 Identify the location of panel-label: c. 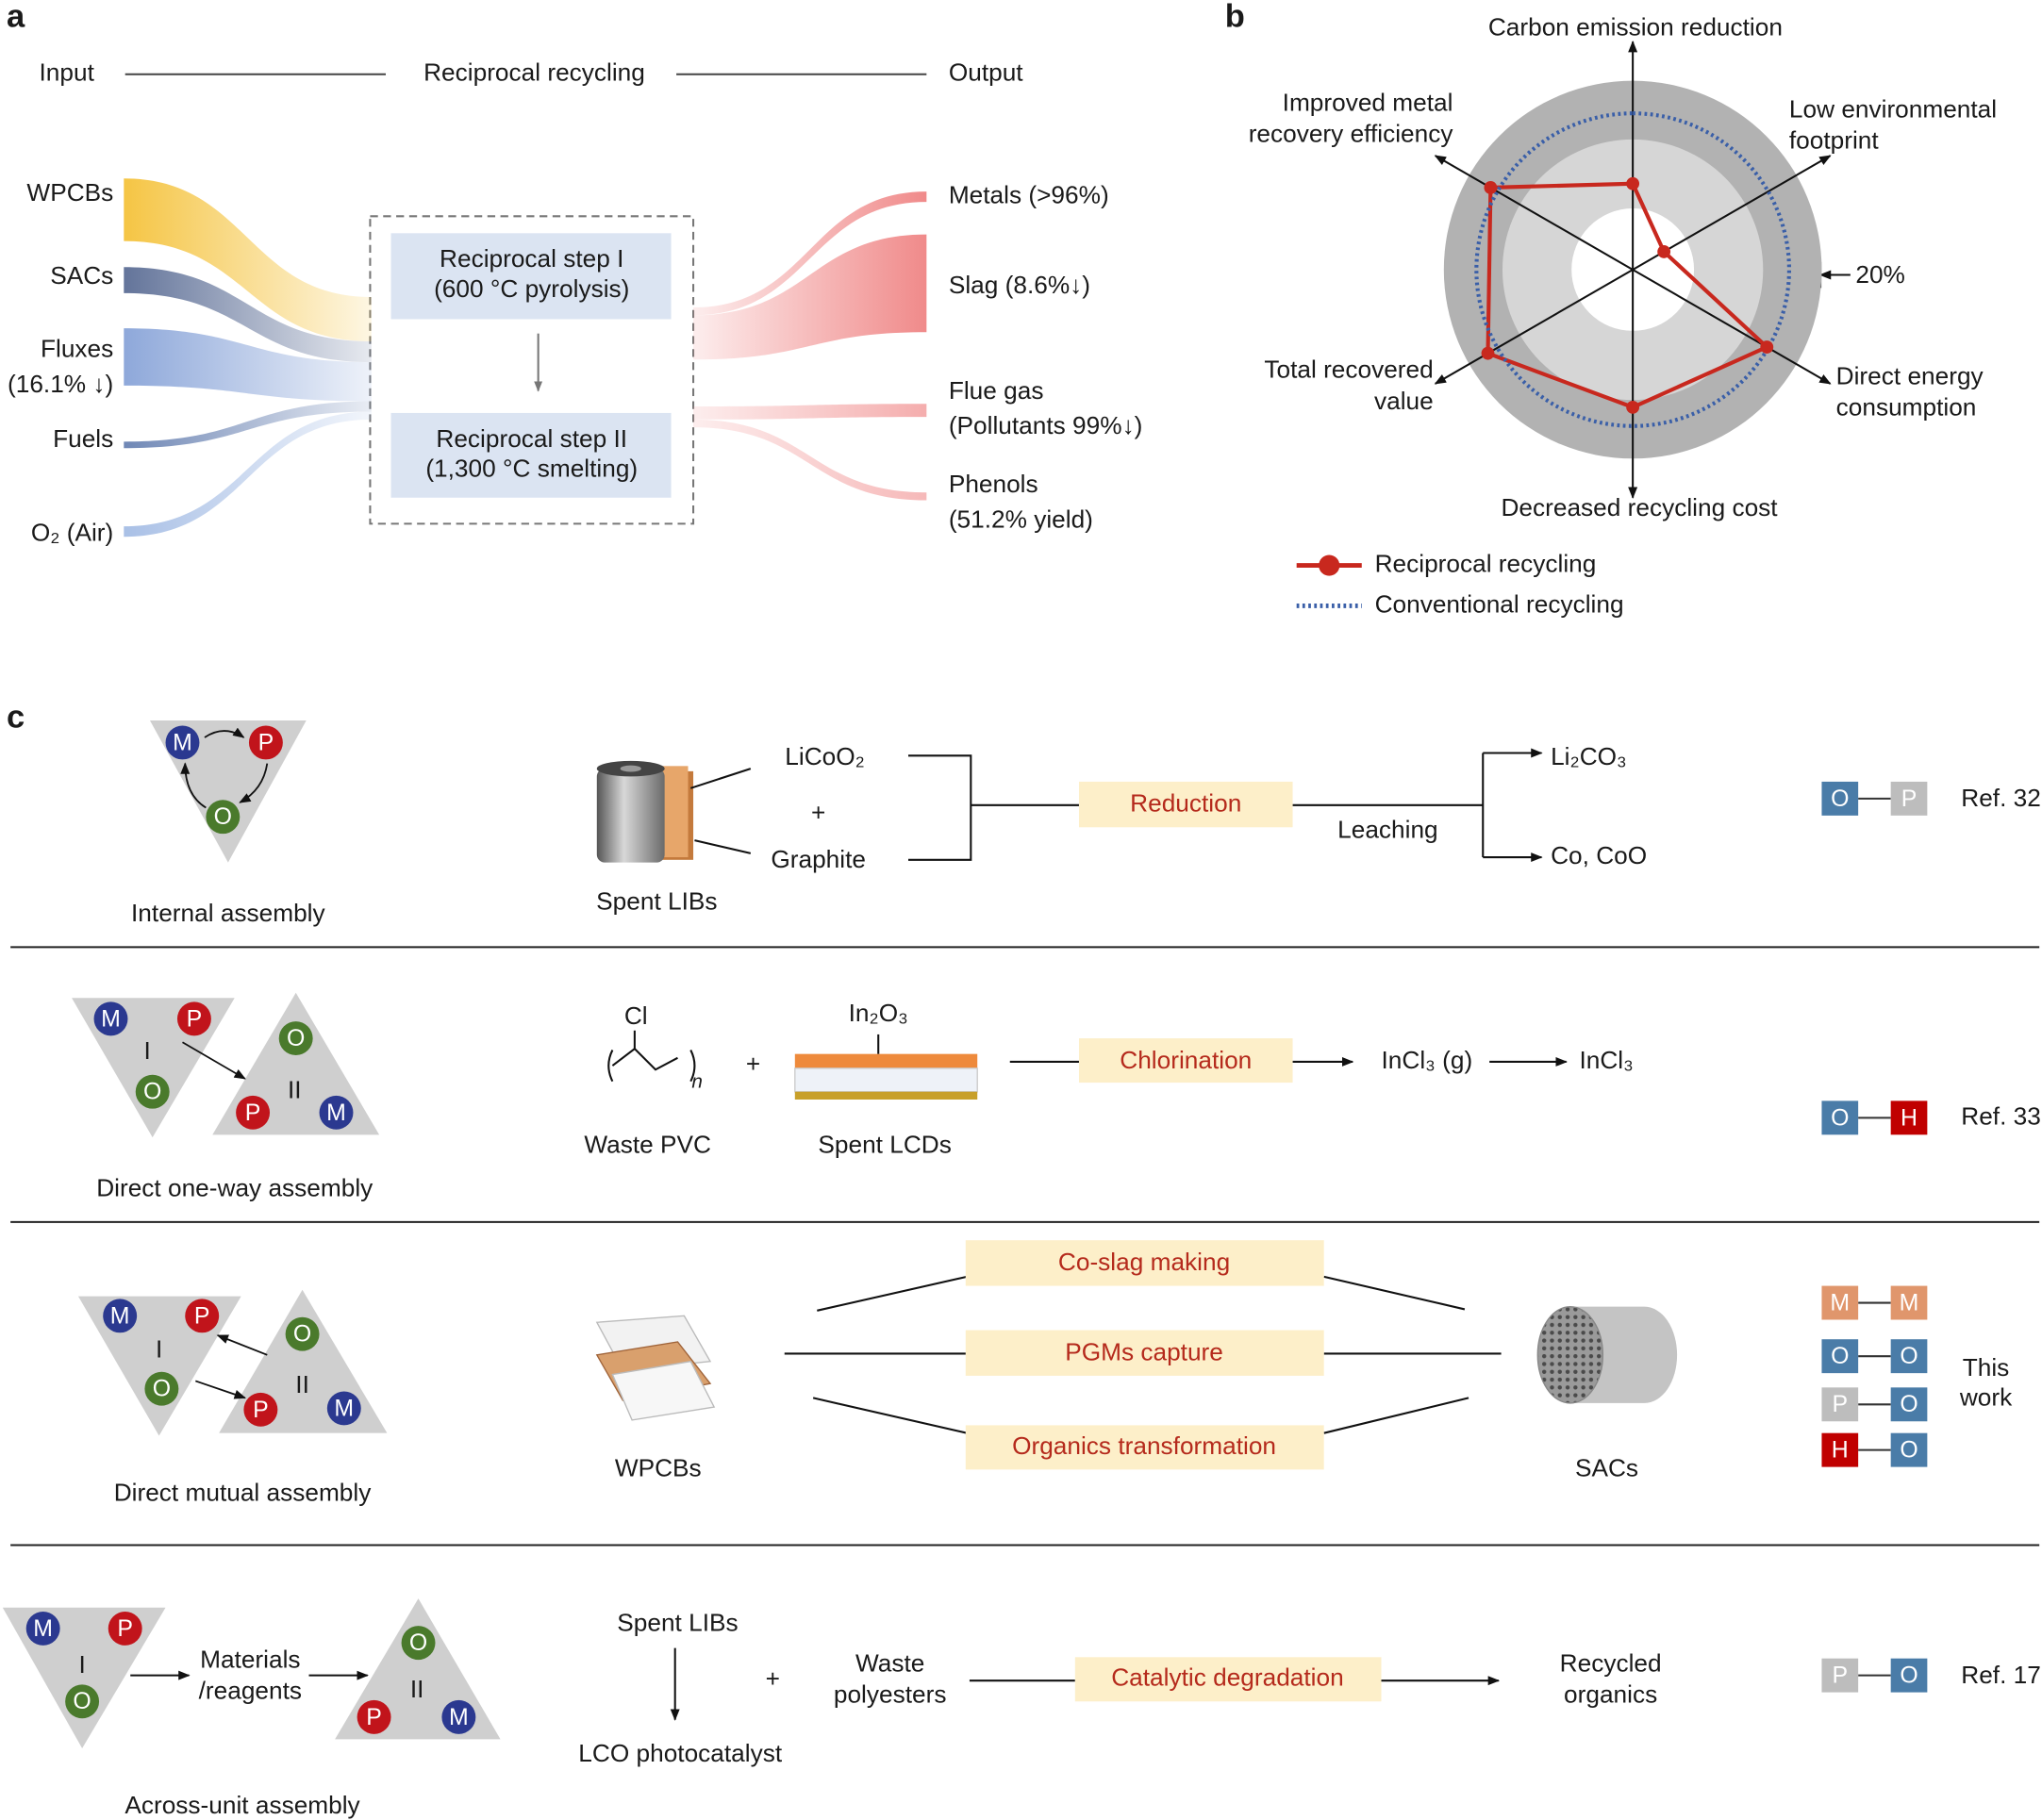
(16, 718).